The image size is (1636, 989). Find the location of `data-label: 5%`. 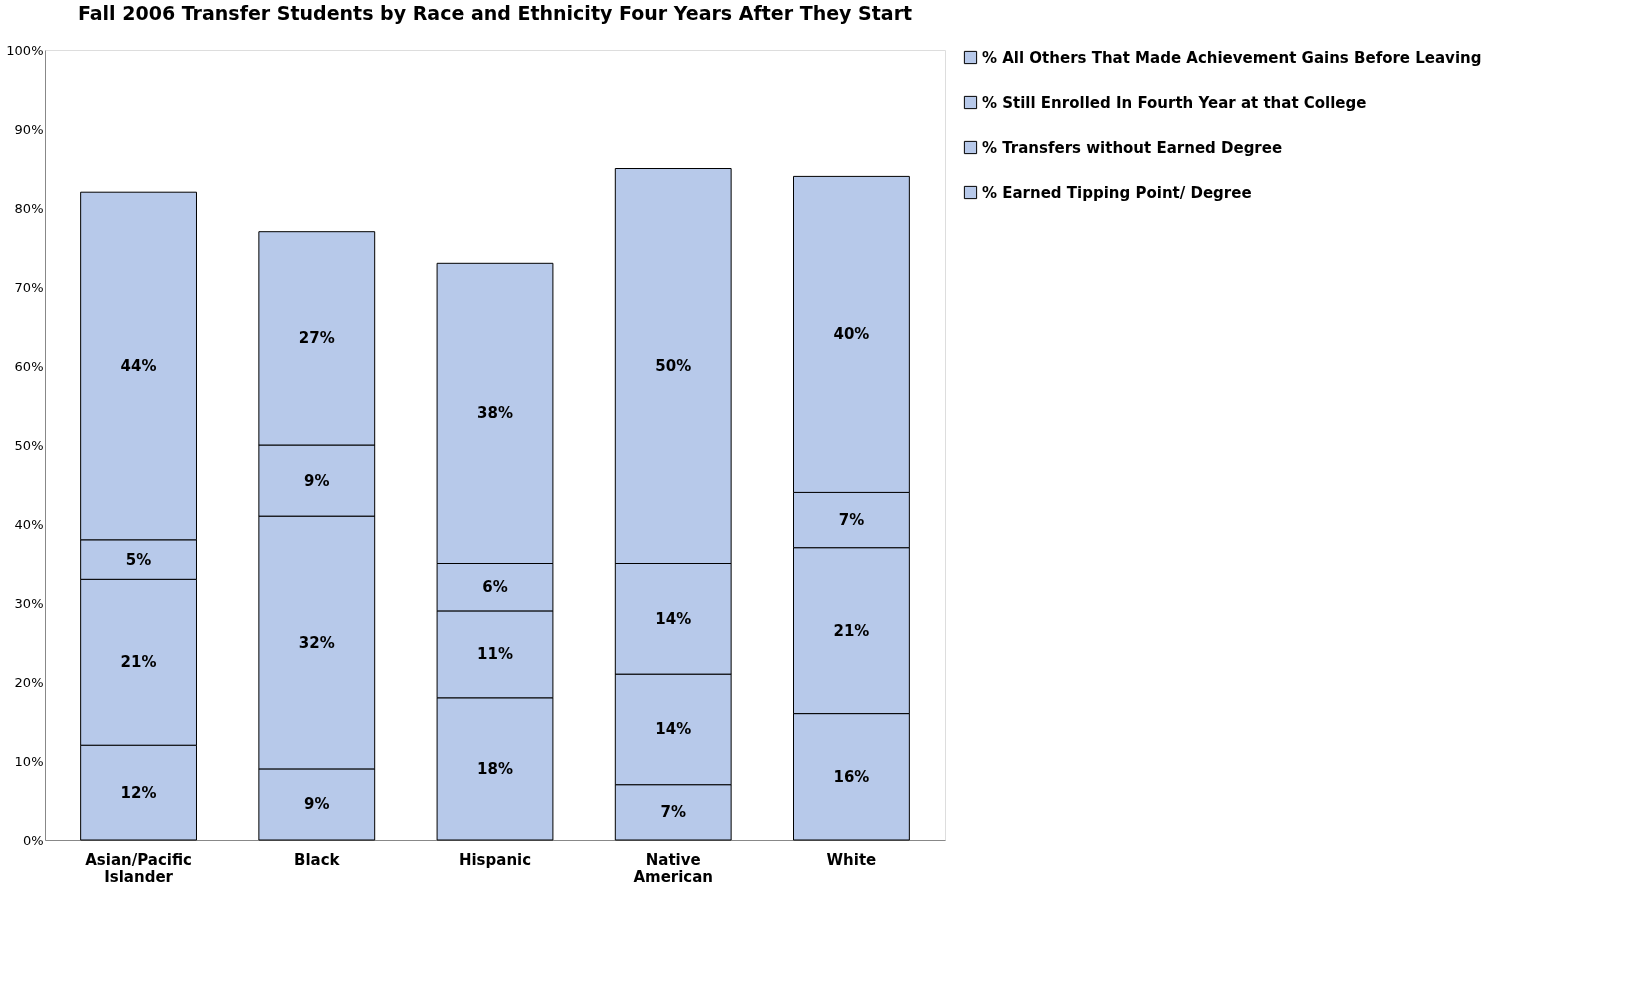

data-label: 5% is located at coordinates (138, 559).